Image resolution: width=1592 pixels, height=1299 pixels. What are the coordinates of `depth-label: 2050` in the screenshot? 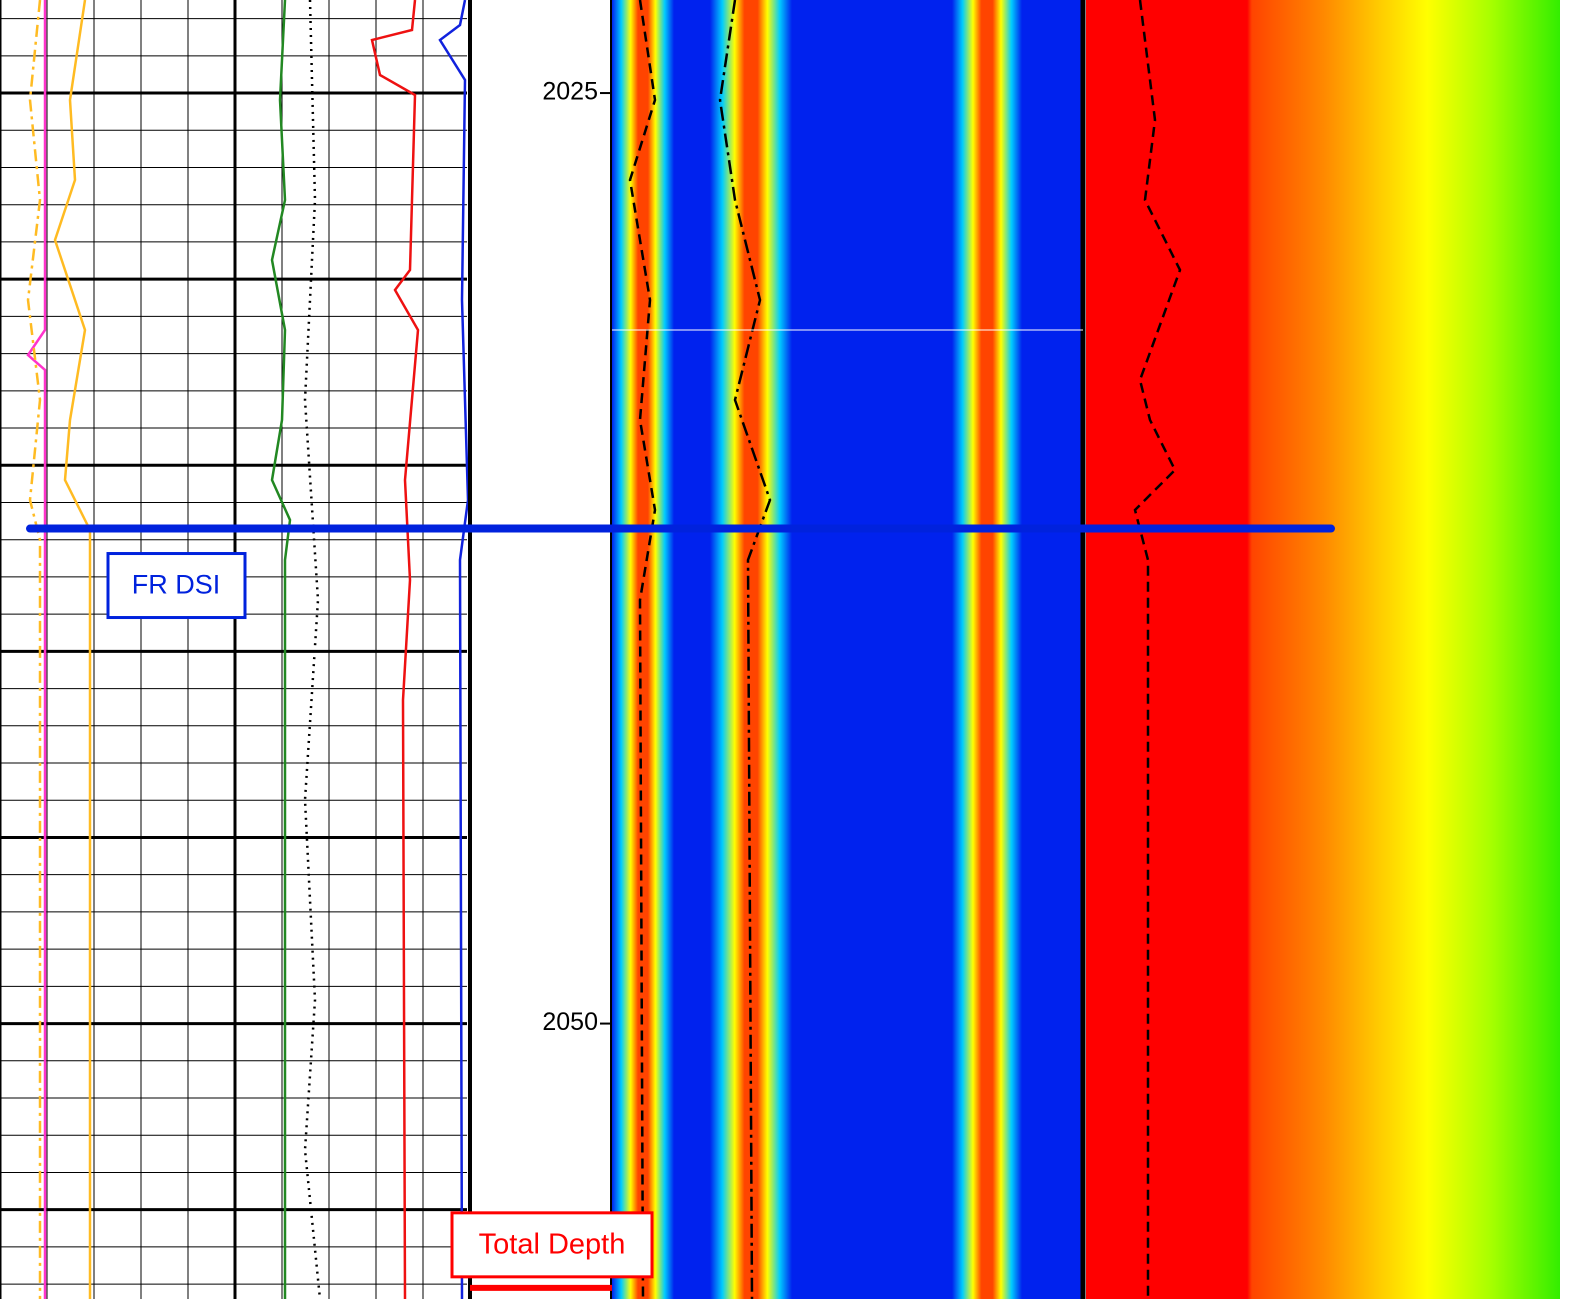 It's located at (570, 1022).